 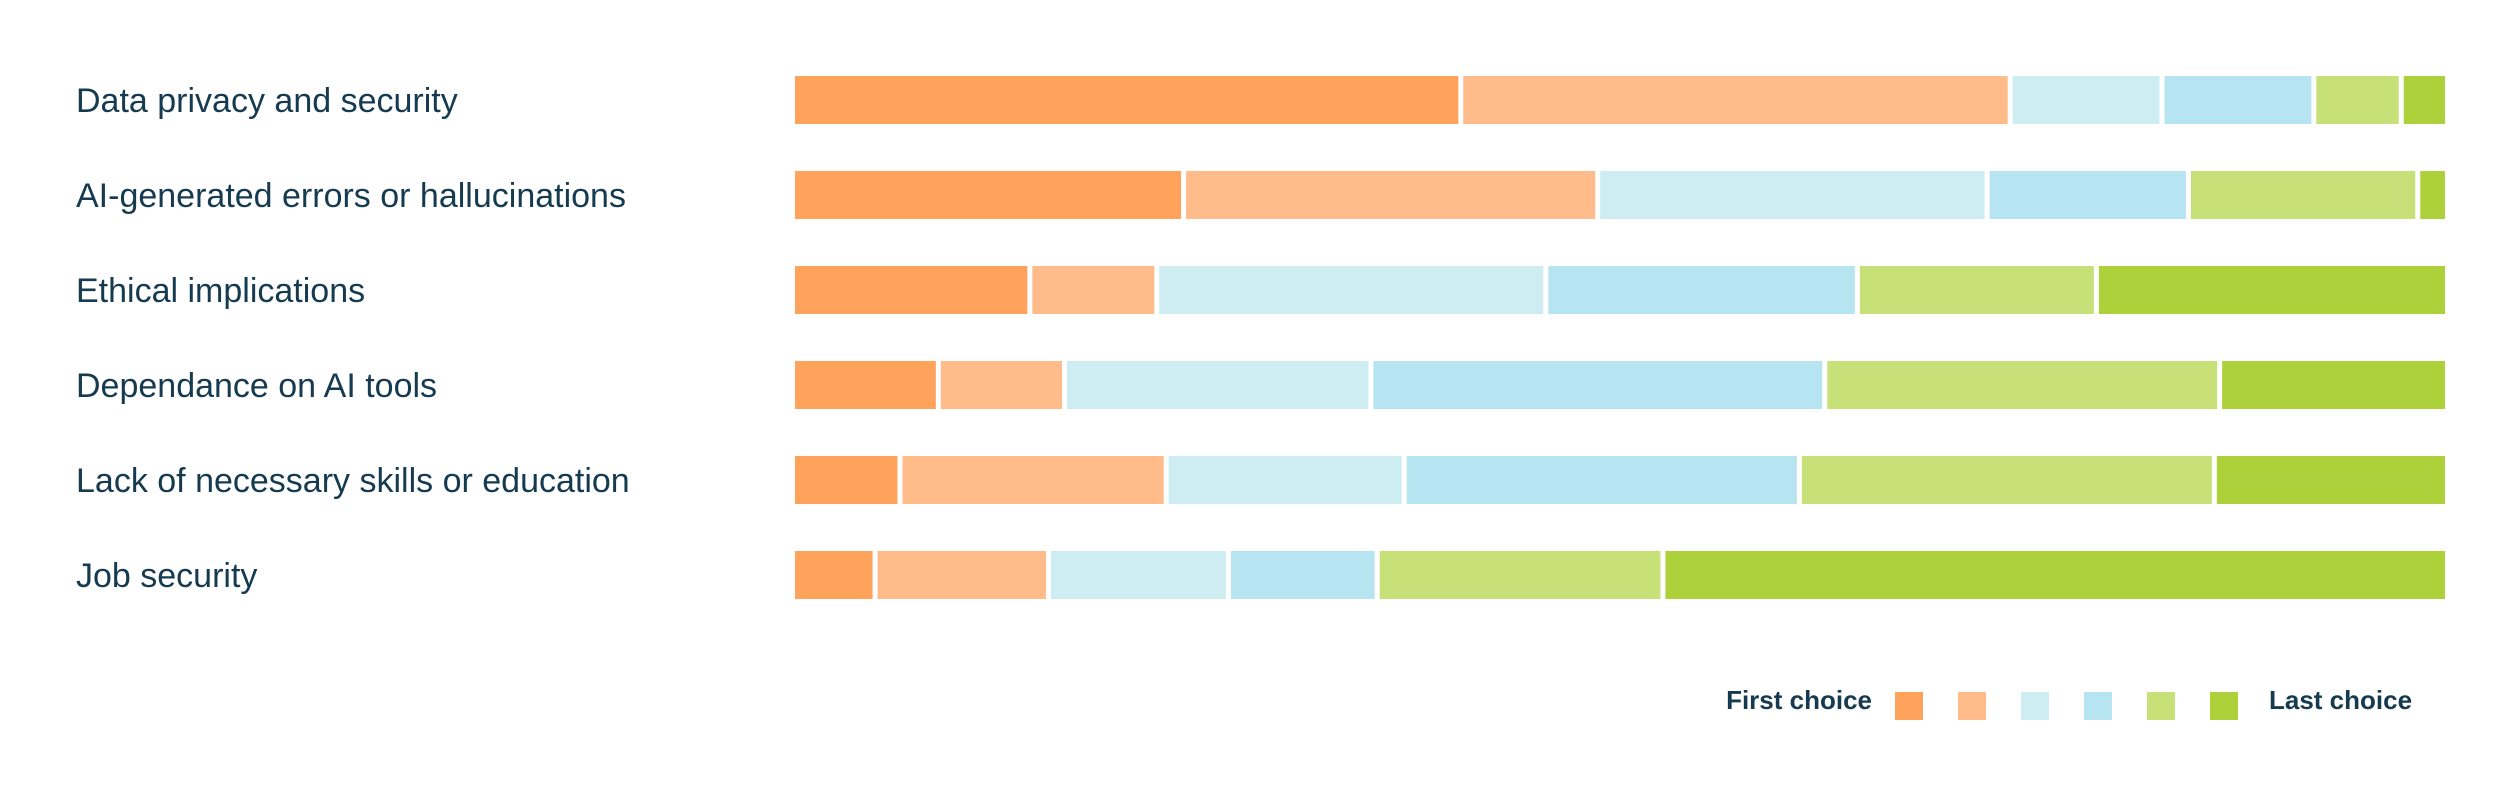 What do you see at coordinates (353, 481) in the screenshot?
I see `category-label: Lack of necessary skills or education` at bounding box center [353, 481].